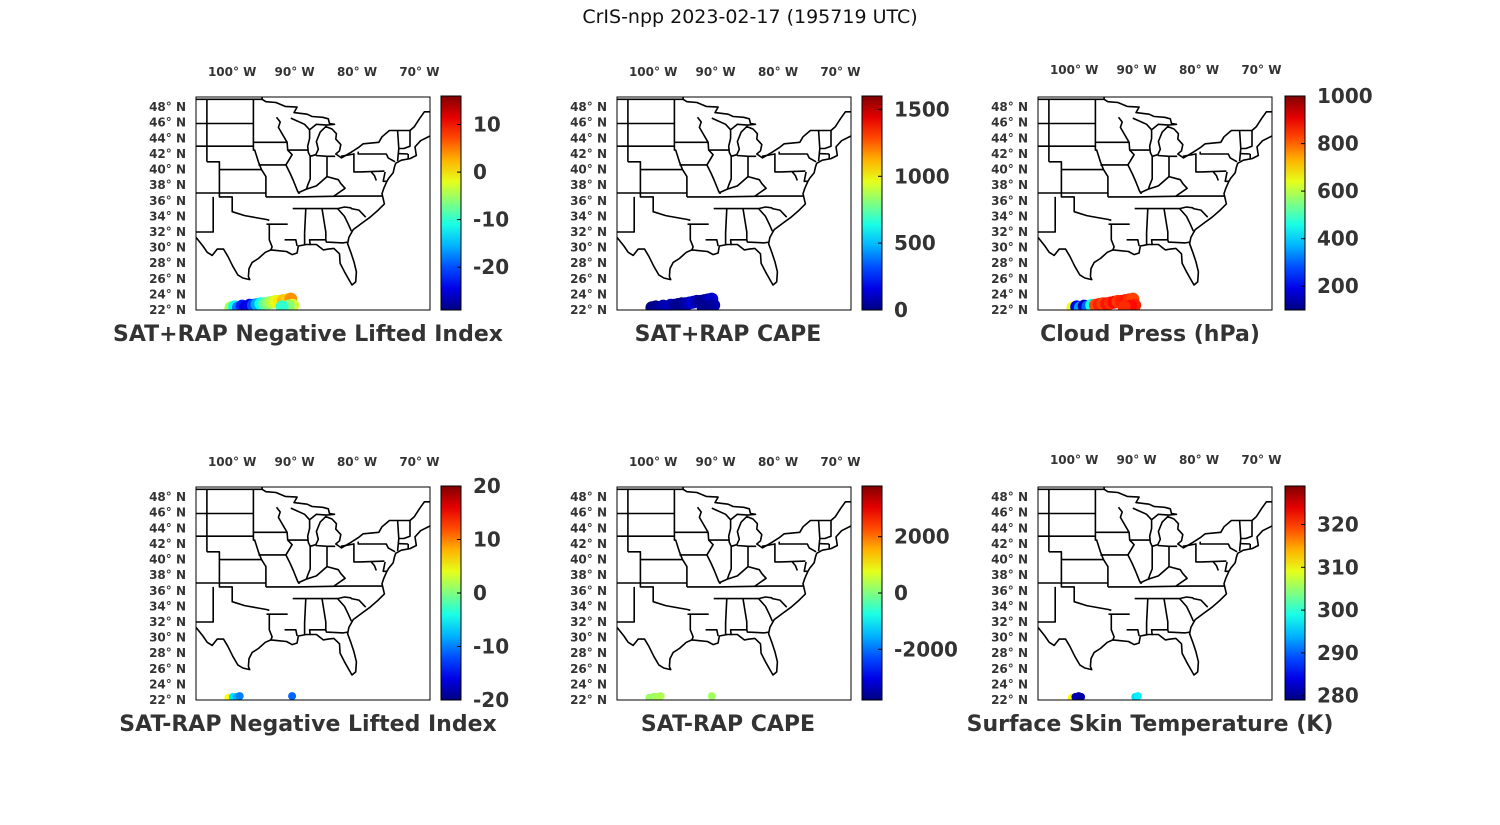 The height and width of the screenshot is (825, 1500). What do you see at coordinates (491, 647) in the screenshot?
I see `colorbar-tick-label: -10` at bounding box center [491, 647].